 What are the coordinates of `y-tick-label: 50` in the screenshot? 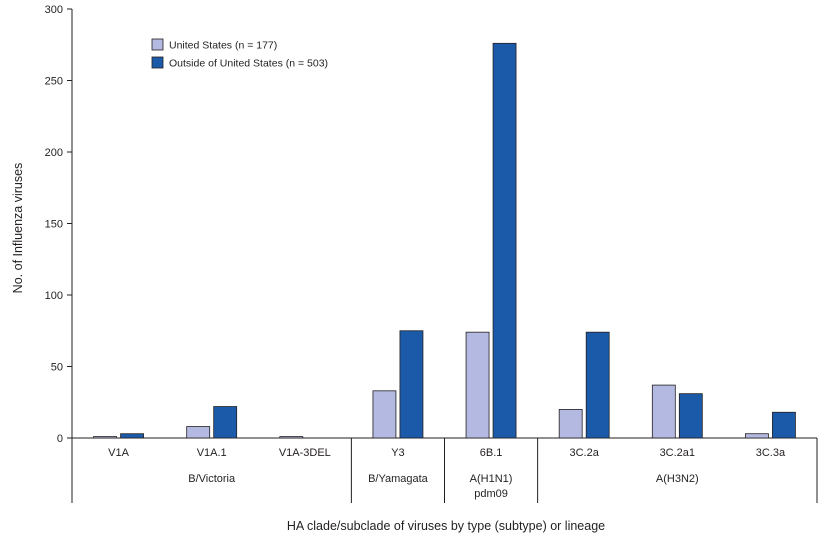 It's located at (57, 368).